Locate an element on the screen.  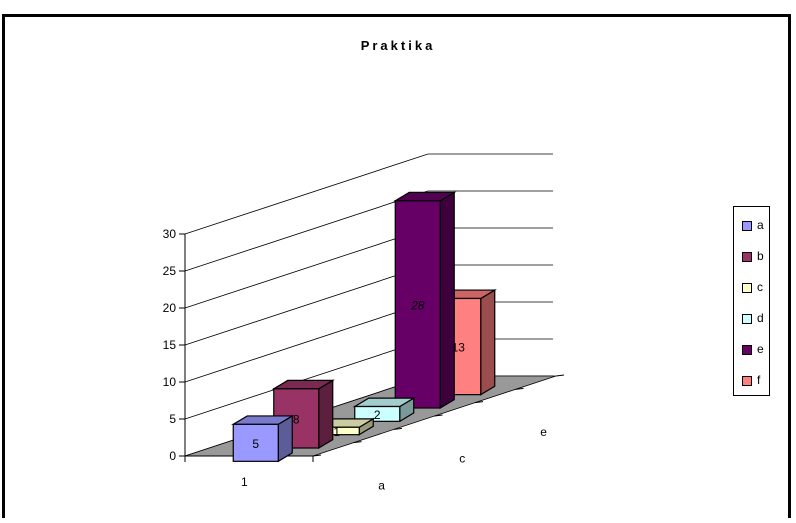
legend-label: d is located at coordinates (760, 318).